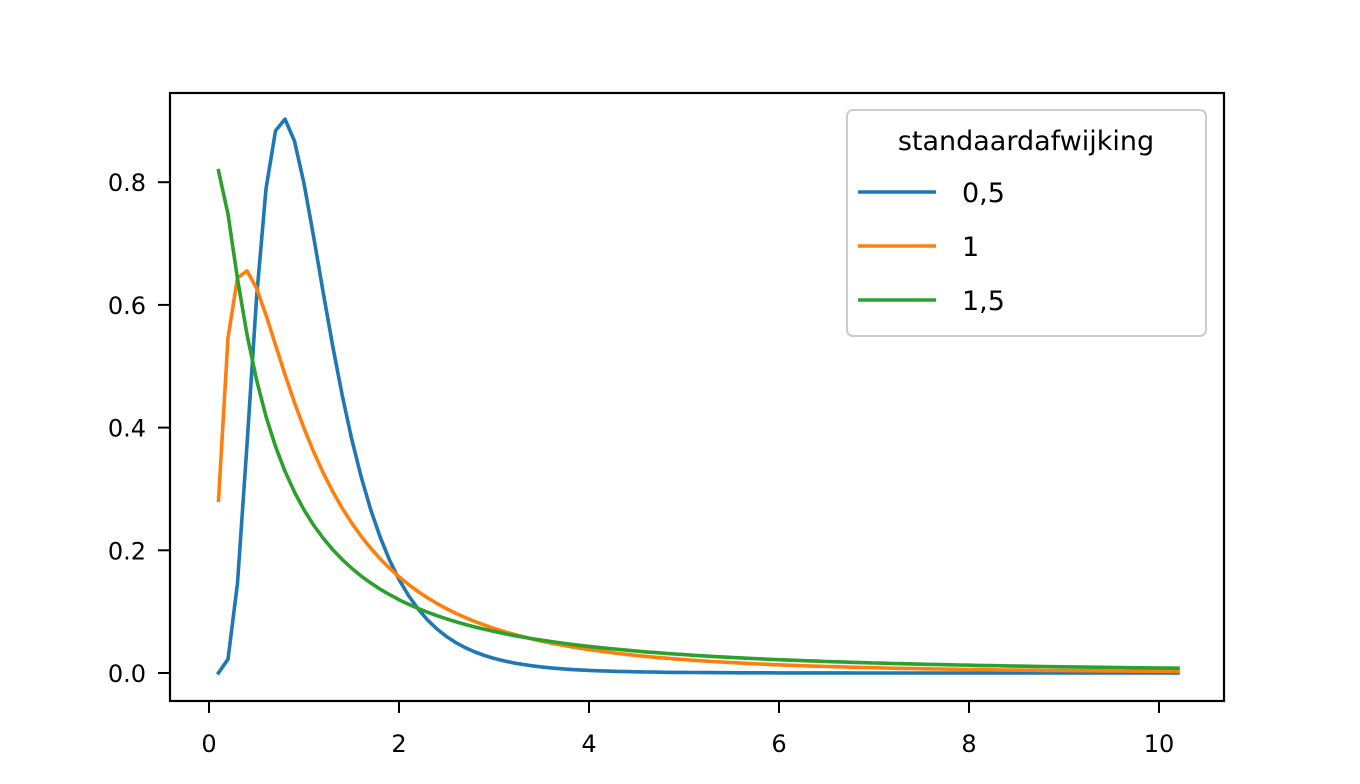  What do you see at coordinates (983, 193) in the screenshot?
I see `legend-label-1: 0,5` at bounding box center [983, 193].